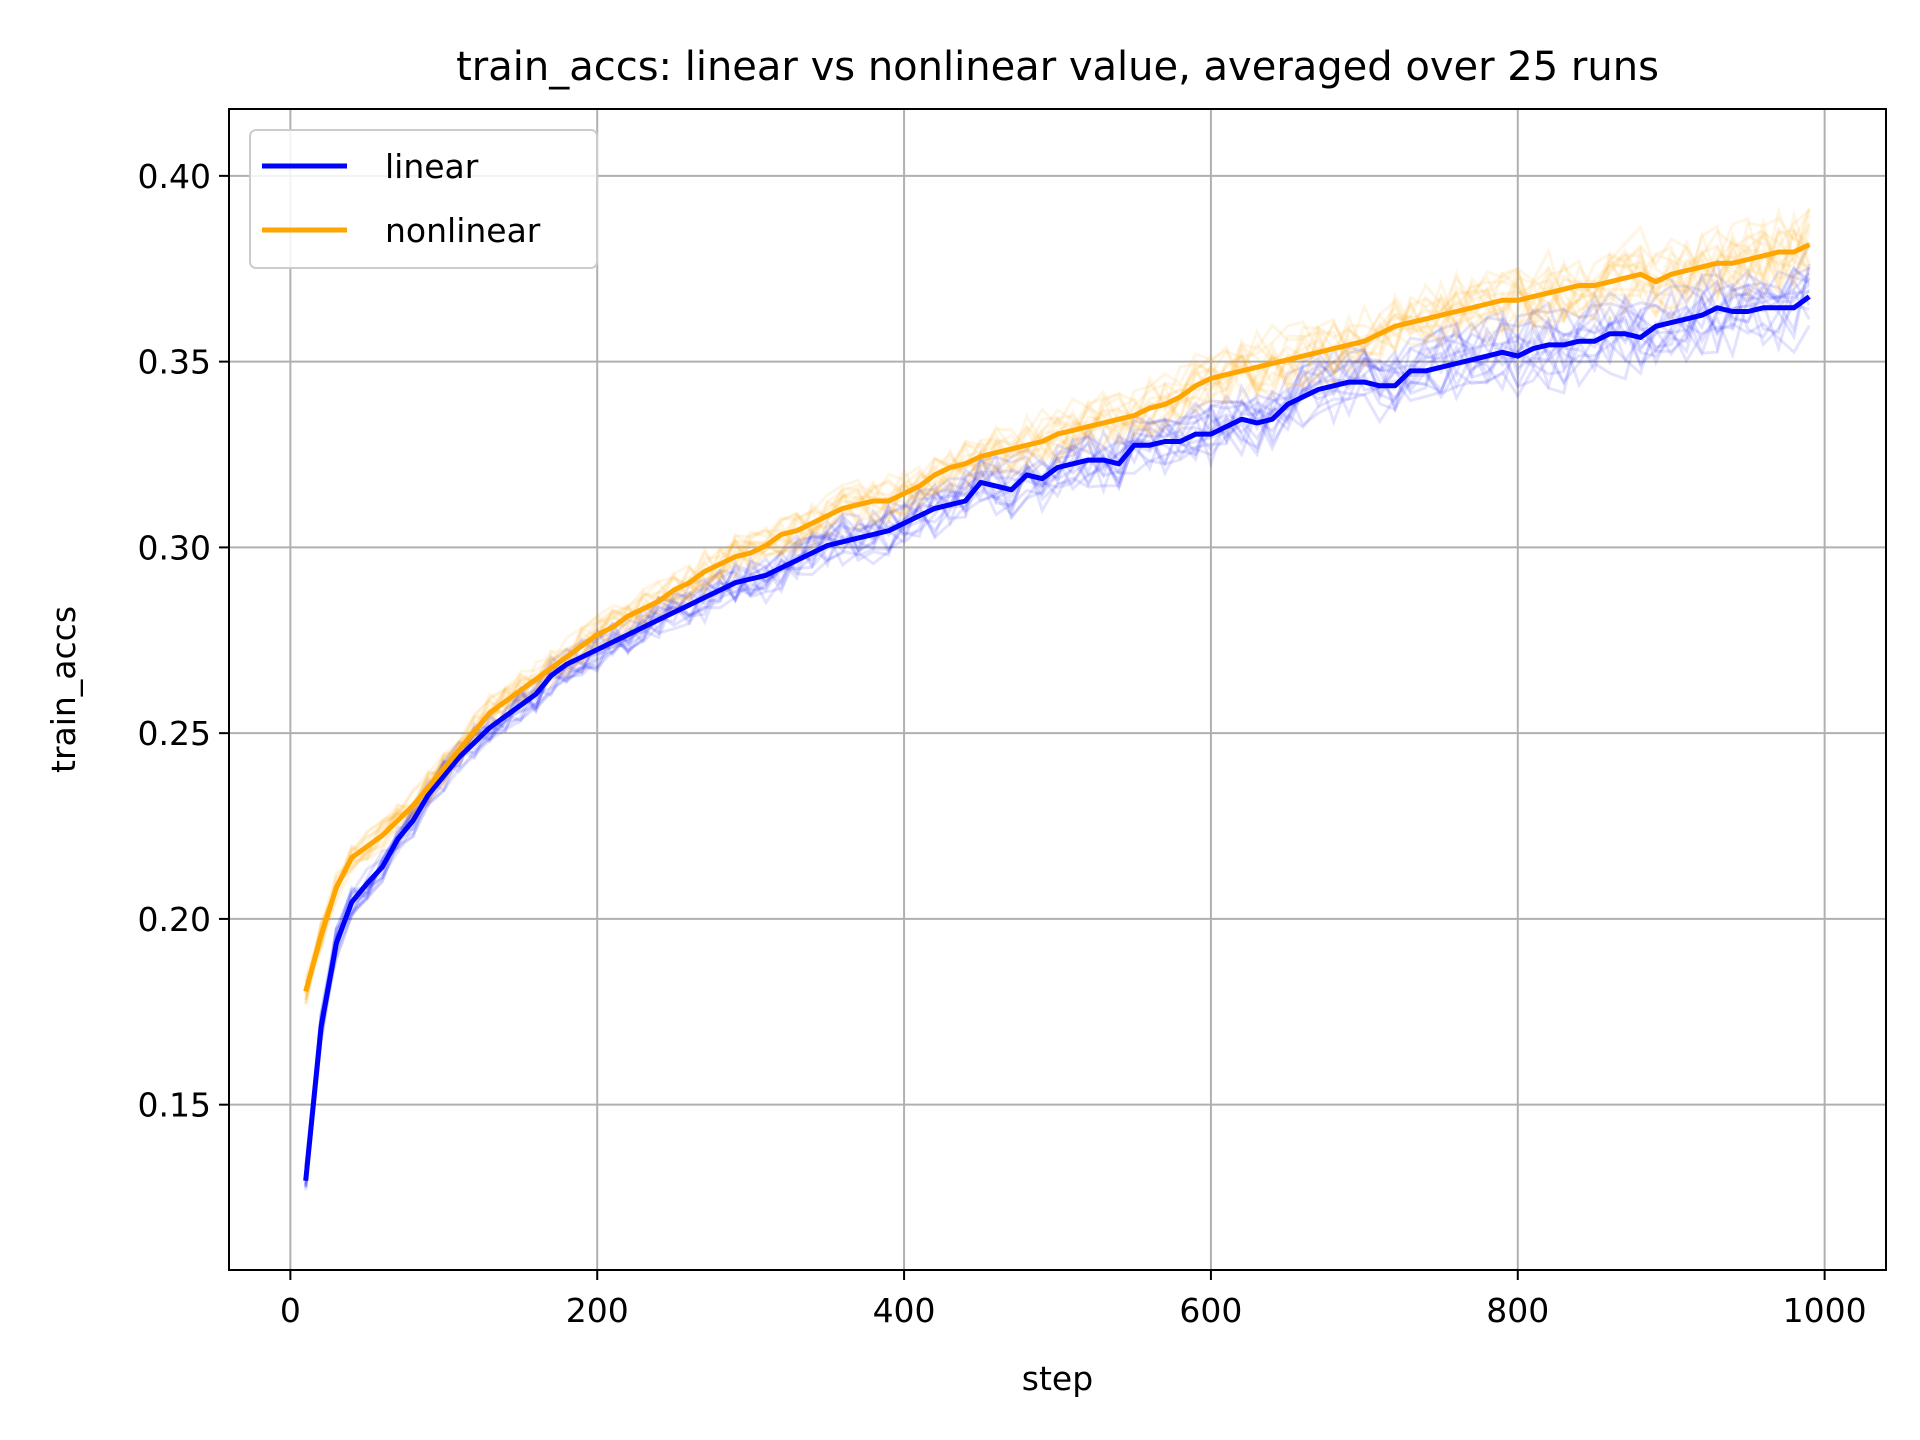  What do you see at coordinates (174, 176) in the screenshot?
I see `y-tick-label: 0.40` at bounding box center [174, 176].